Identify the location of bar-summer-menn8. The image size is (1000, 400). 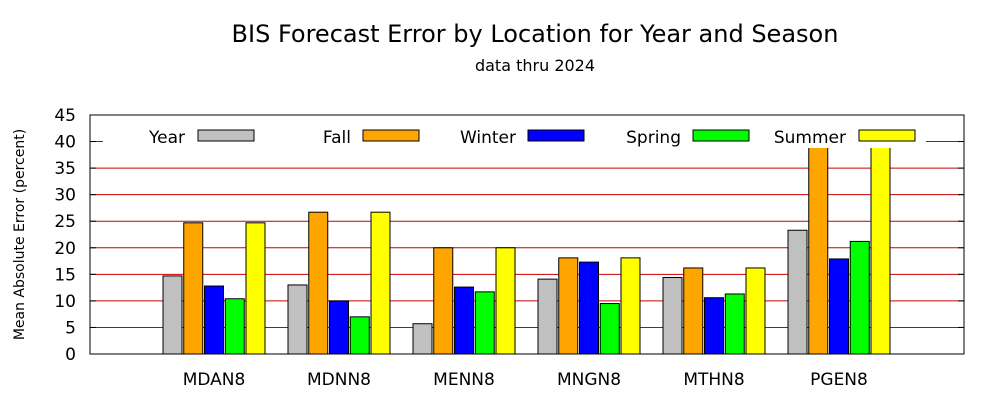
(505, 301).